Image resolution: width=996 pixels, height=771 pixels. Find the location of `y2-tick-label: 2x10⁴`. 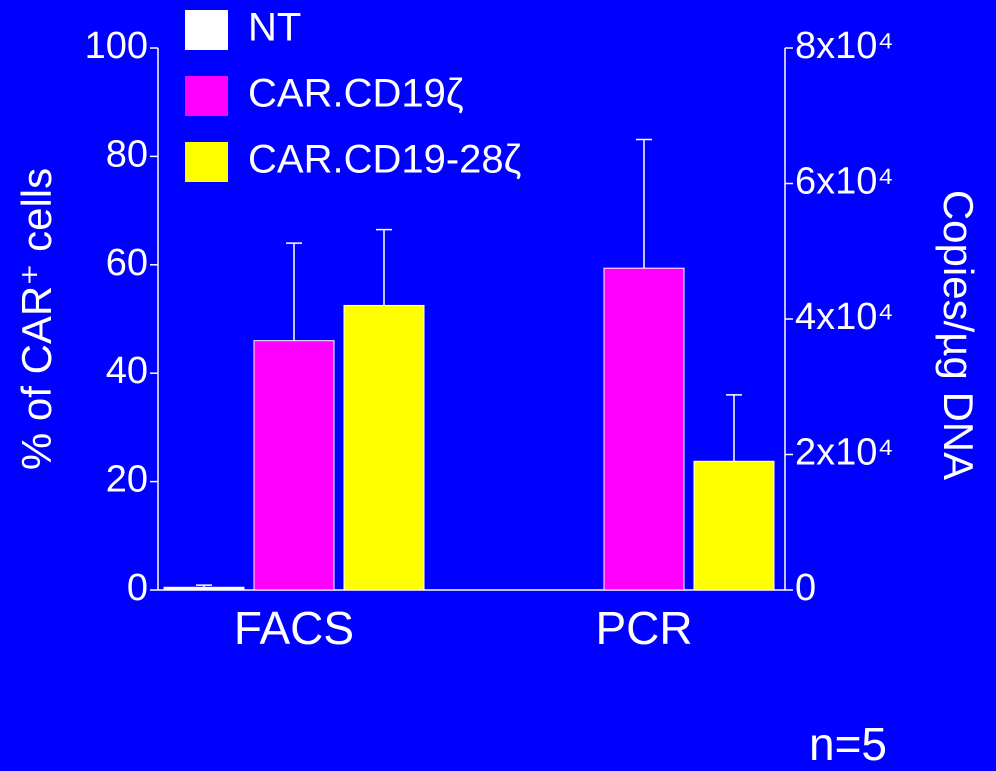

y2-tick-label: 2x10⁴ is located at coordinates (844, 453).